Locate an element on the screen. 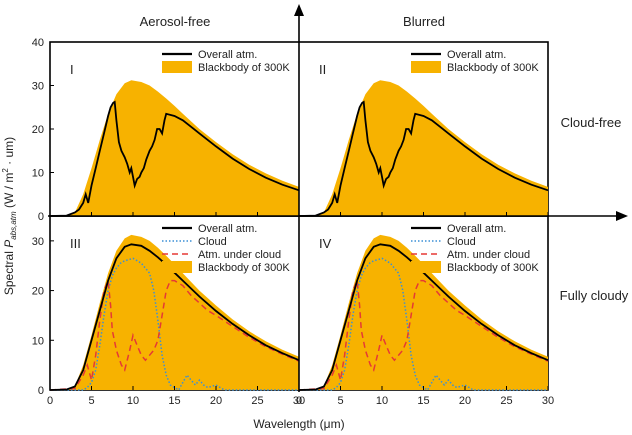 Image resolution: width=632 pixels, height=435 pixels. y-axis-title-symbol: P is located at coordinates (9, 244).